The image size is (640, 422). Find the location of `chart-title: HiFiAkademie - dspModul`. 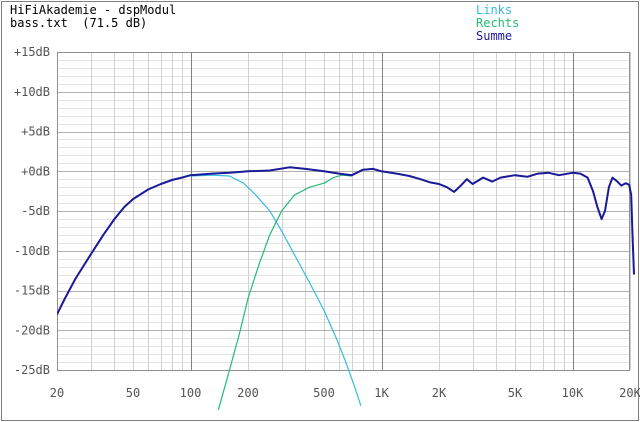

chart-title: HiFiAkademie - dspModul is located at coordinates (93, 10).